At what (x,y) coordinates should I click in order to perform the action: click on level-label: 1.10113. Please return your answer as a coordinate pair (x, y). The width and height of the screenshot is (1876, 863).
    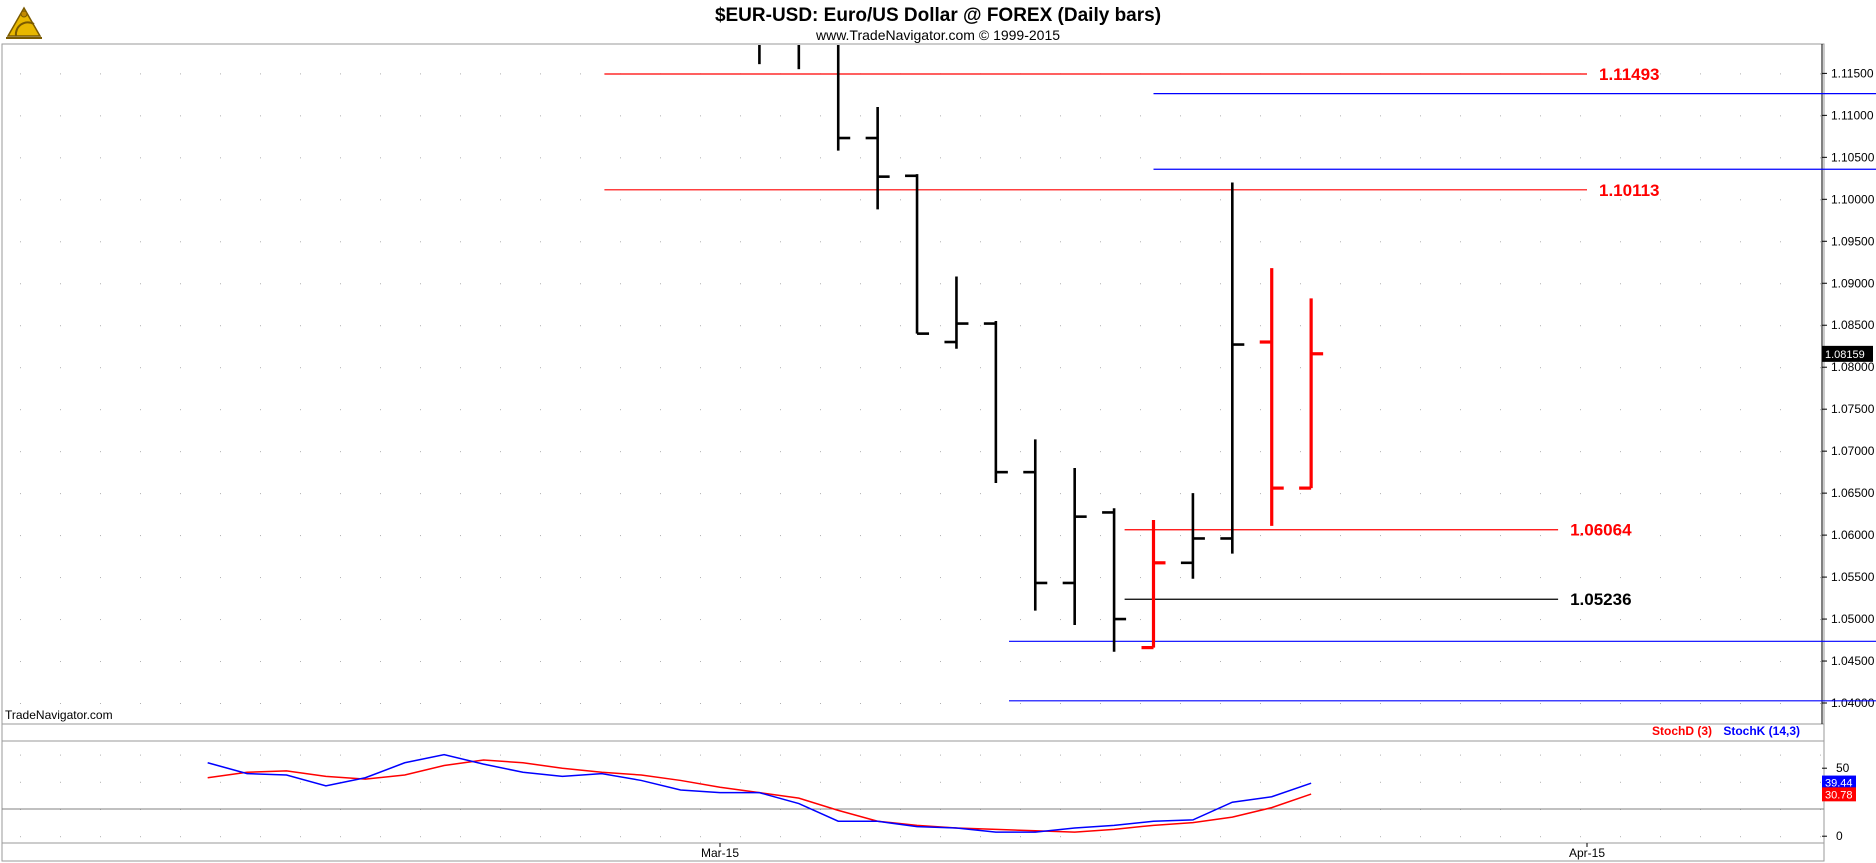
    Looking at the image, I should click on (1629, 190).